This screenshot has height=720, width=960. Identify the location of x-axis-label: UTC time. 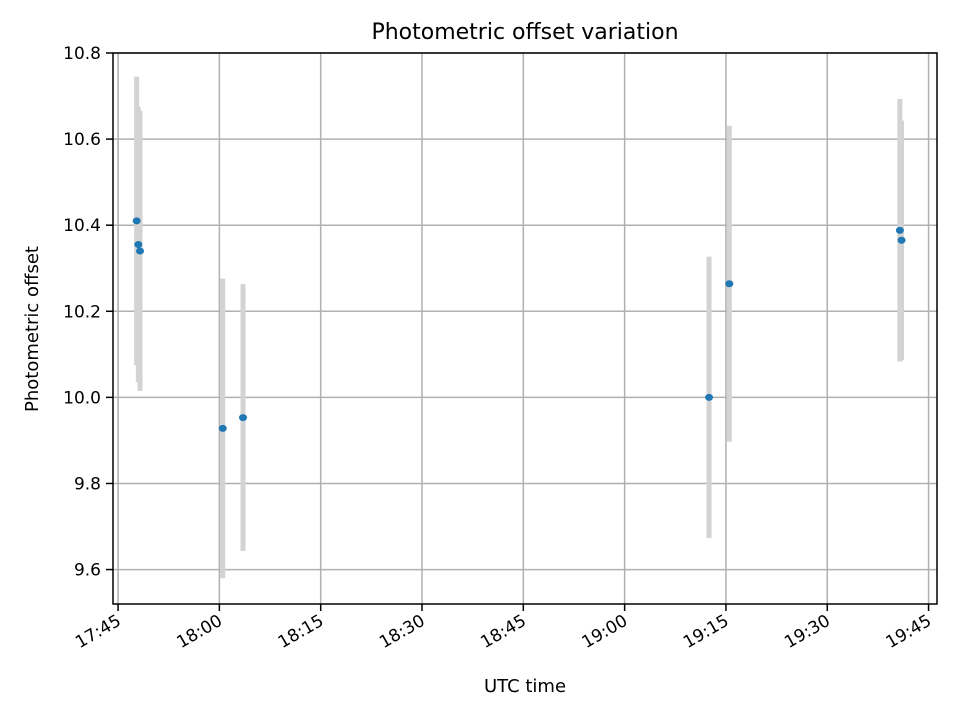
(525, 686).